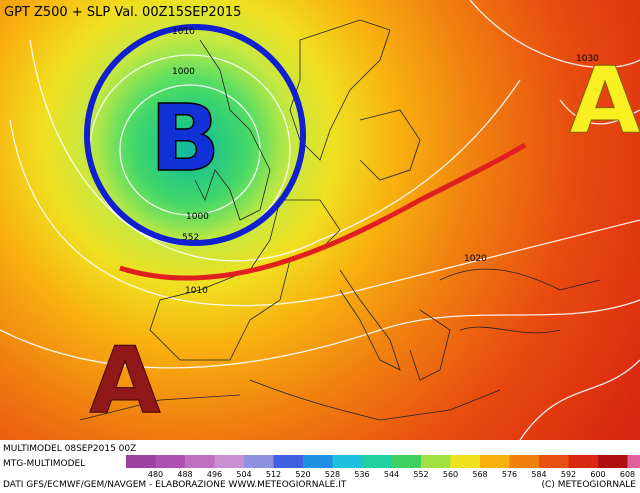 The image size is (640, 493). I want to click on legend-label: 536, so click(361, 474).